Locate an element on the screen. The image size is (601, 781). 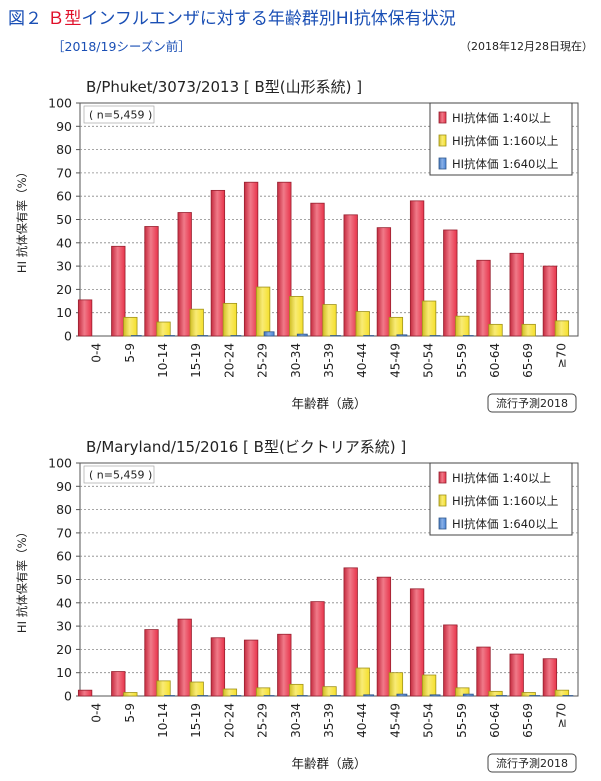
x-tick-label: 15-19 is located at coordinates (196, 360).